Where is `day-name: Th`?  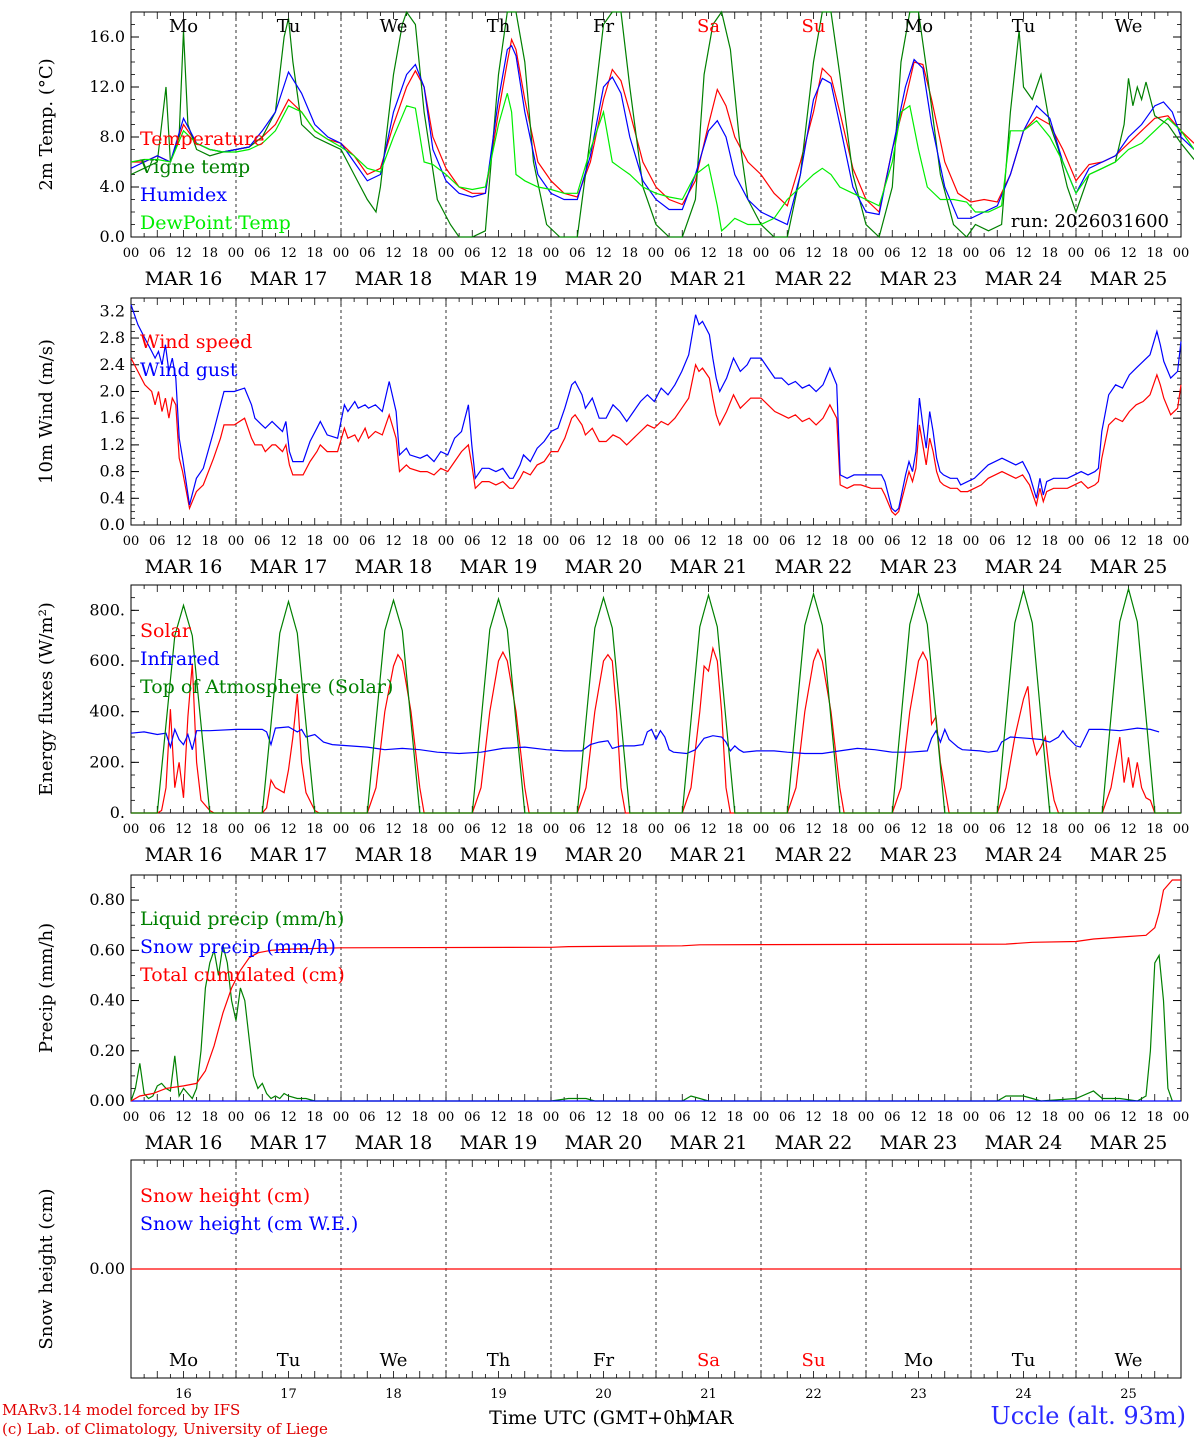 day-name: Th is located at coordinates (499, 26).